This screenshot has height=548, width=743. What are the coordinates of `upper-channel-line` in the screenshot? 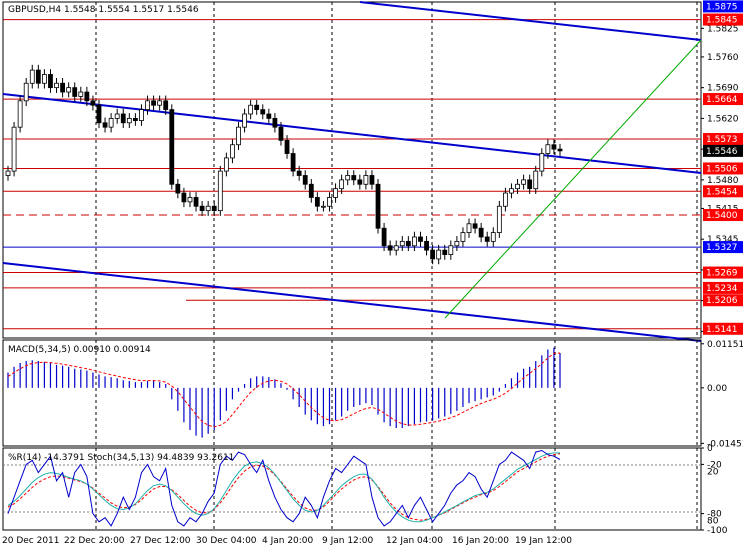 It's located at (530, 21).